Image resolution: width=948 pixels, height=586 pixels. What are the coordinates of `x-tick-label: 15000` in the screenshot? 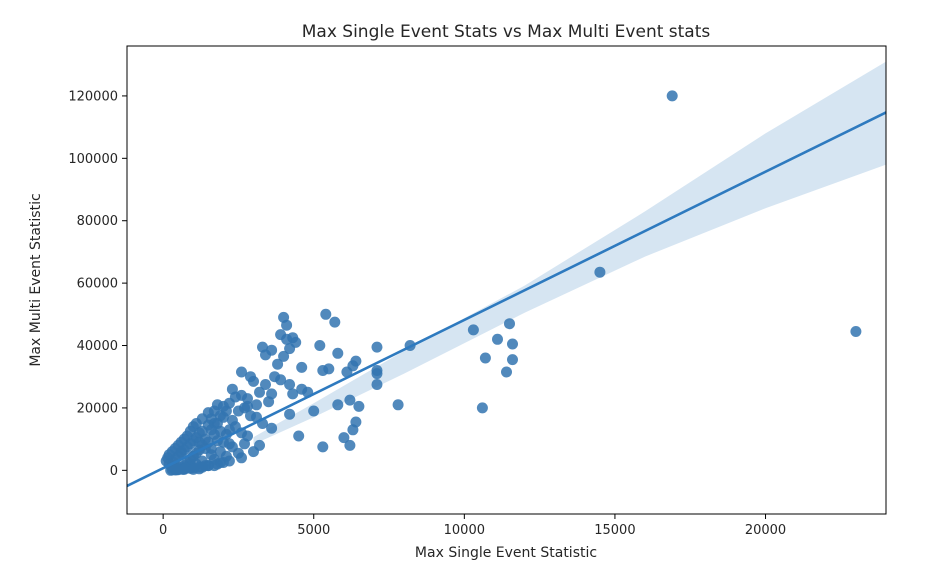 It's located at (614, 530).